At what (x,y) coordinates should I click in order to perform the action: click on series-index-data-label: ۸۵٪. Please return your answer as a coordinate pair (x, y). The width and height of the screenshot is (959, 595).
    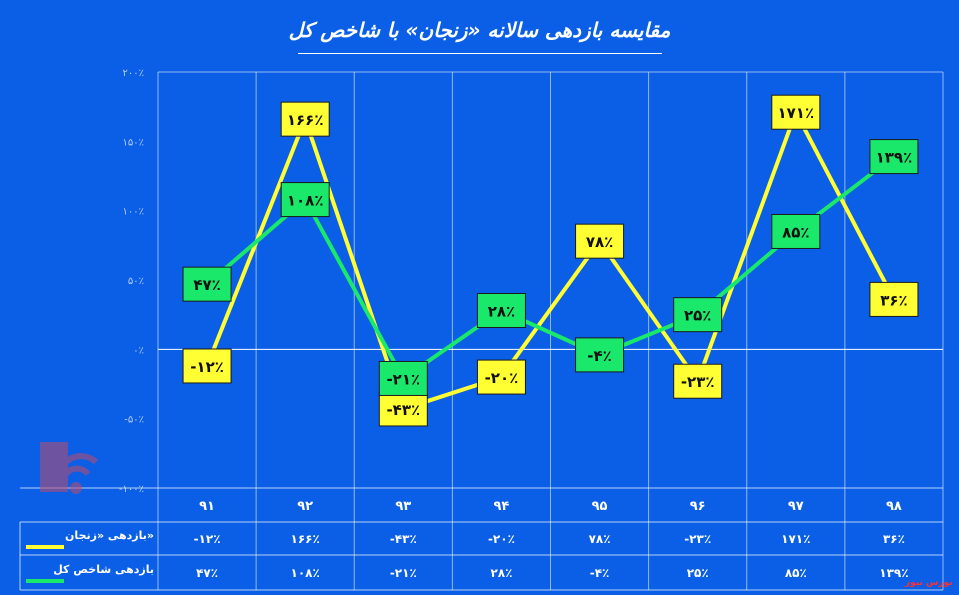
    Looking at the image, I should click on (795, 232).